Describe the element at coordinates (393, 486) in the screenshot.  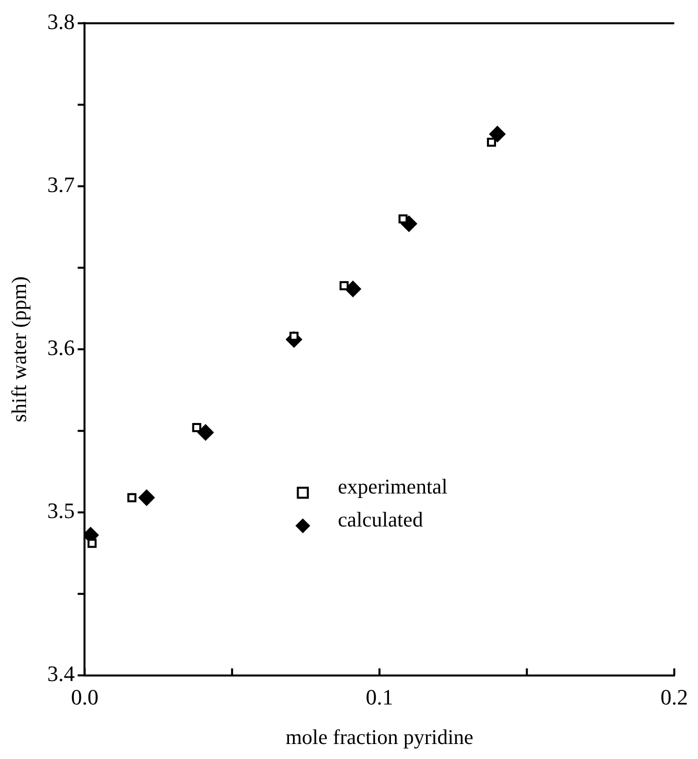
I see `legend-label: experimental` at that location.